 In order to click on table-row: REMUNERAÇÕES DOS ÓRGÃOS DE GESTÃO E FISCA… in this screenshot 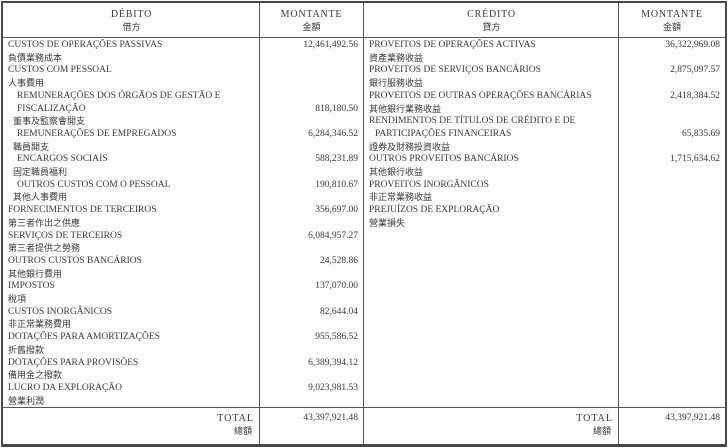, I will do `click(183, 109)`.